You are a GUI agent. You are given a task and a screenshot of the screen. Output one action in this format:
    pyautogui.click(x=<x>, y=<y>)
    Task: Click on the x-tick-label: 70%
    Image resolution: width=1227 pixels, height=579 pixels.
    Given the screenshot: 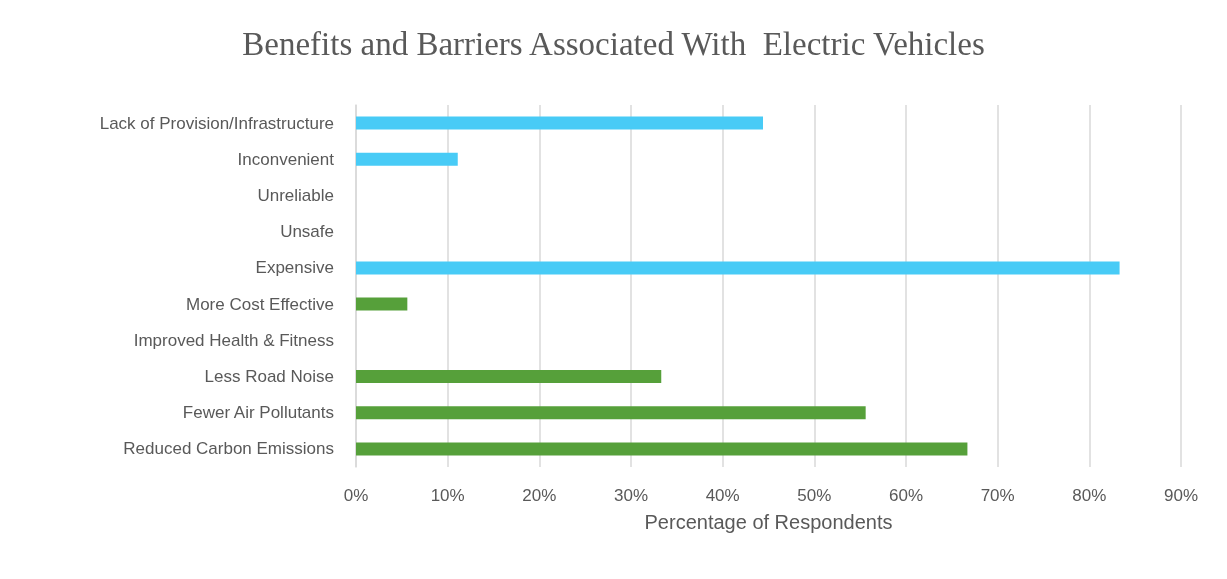 What is the action you would take?
    pyautogui.click(x=997, y=495)
    